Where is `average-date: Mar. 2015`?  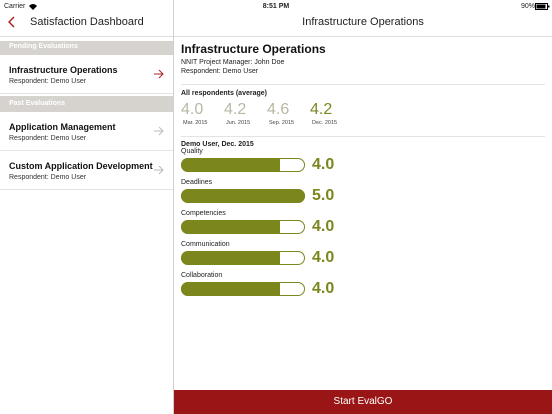 average-date: Mar. 2015 is located at coordinates (195, 123).